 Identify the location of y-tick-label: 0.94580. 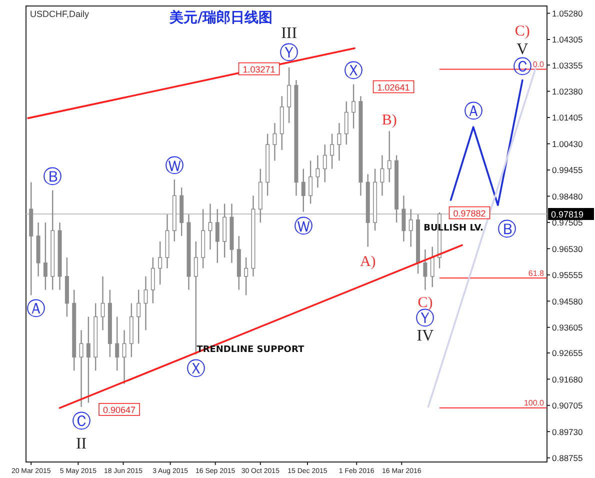
(567, 301).